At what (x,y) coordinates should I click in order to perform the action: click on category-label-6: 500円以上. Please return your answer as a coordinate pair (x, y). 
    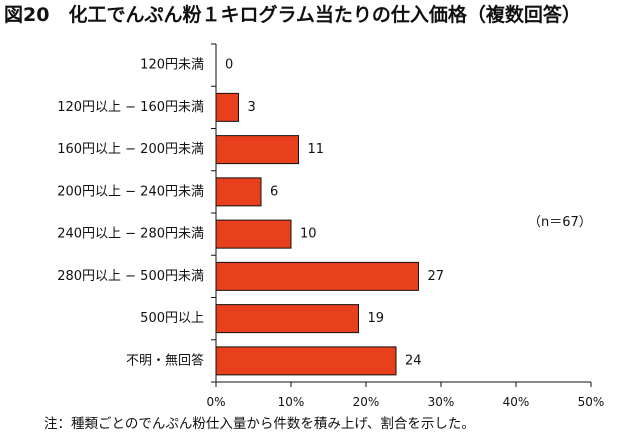
    Looking at the image, I should click on (172, 318).